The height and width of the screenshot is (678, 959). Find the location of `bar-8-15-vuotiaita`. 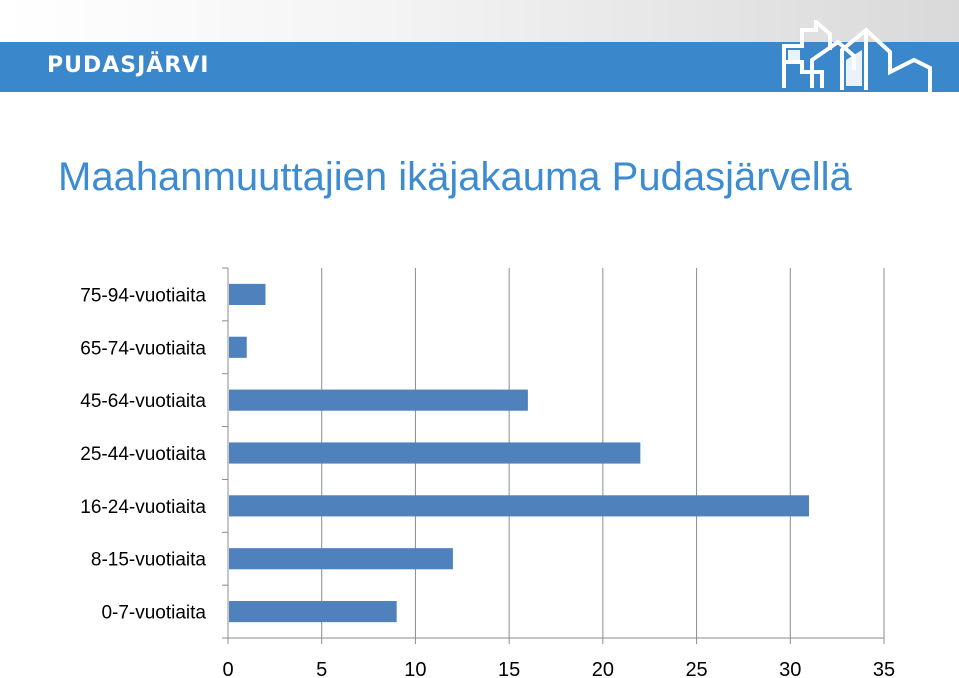

bar-8-15-vuotiaita is located at coordinates (341, 559).